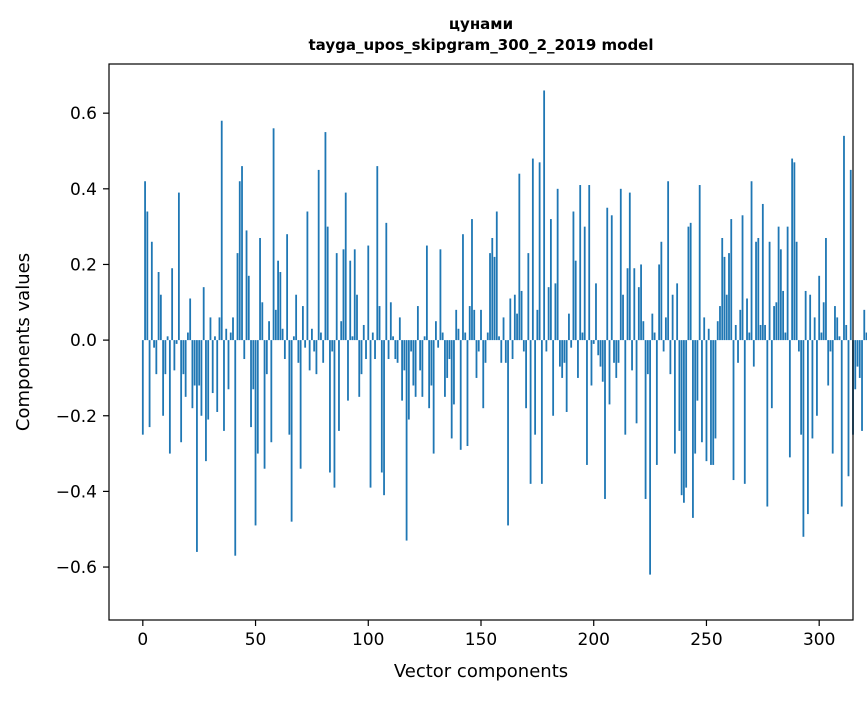 The height and width of the screenshot is (701, 867). I want to click on y-tick-label: −0.2, so click(76, 417).